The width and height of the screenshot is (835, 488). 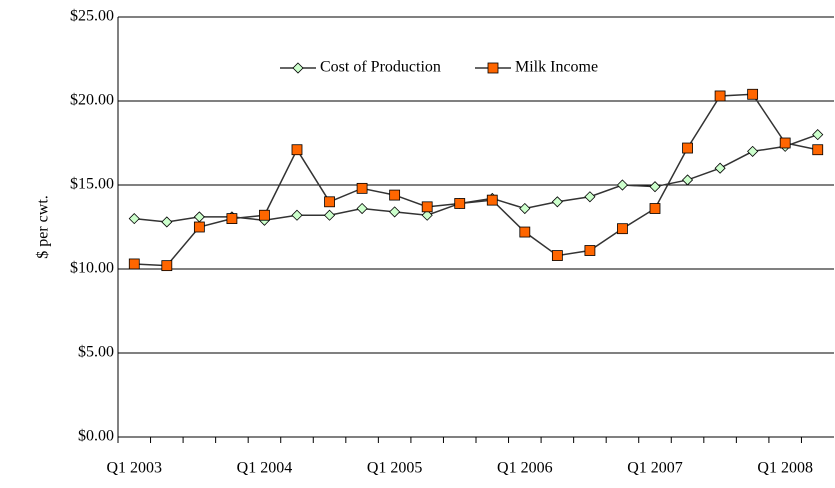 I want to click on x-tick-label: Q1 2007, so click(x=655, y=468).